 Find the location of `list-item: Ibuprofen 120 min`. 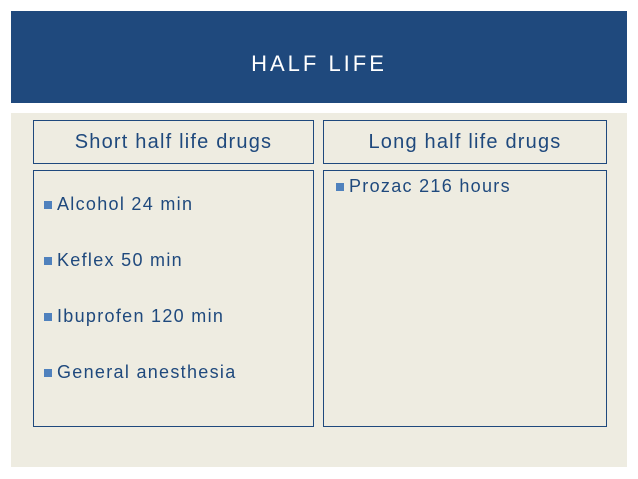

list-item: Ibuprofen 120 min is located at coordinates (133, 316).